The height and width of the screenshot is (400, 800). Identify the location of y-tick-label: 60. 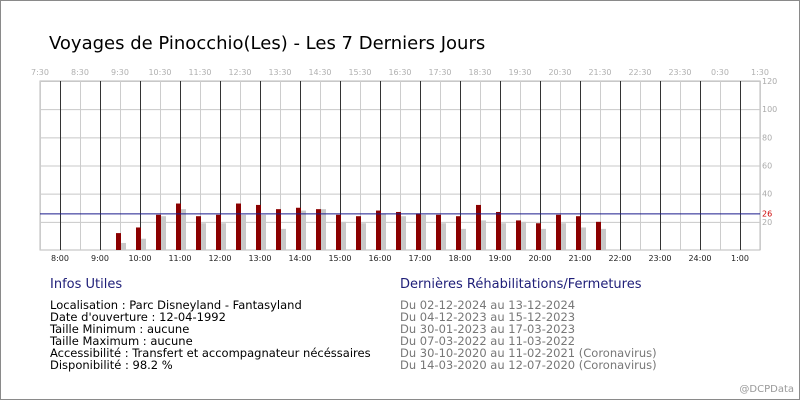
(767, 166).